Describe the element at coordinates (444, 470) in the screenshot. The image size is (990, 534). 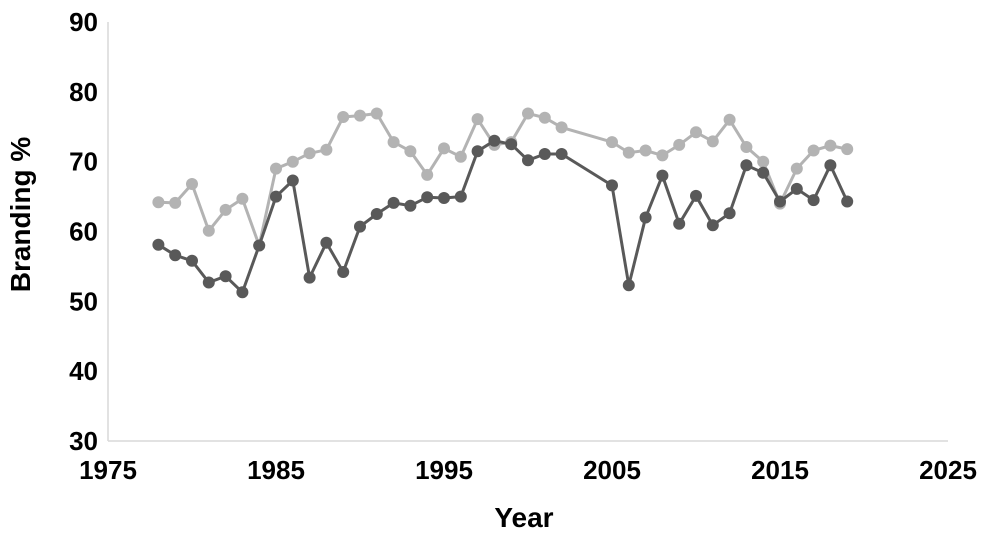
I see `x-tick-label: 1995` at that location.